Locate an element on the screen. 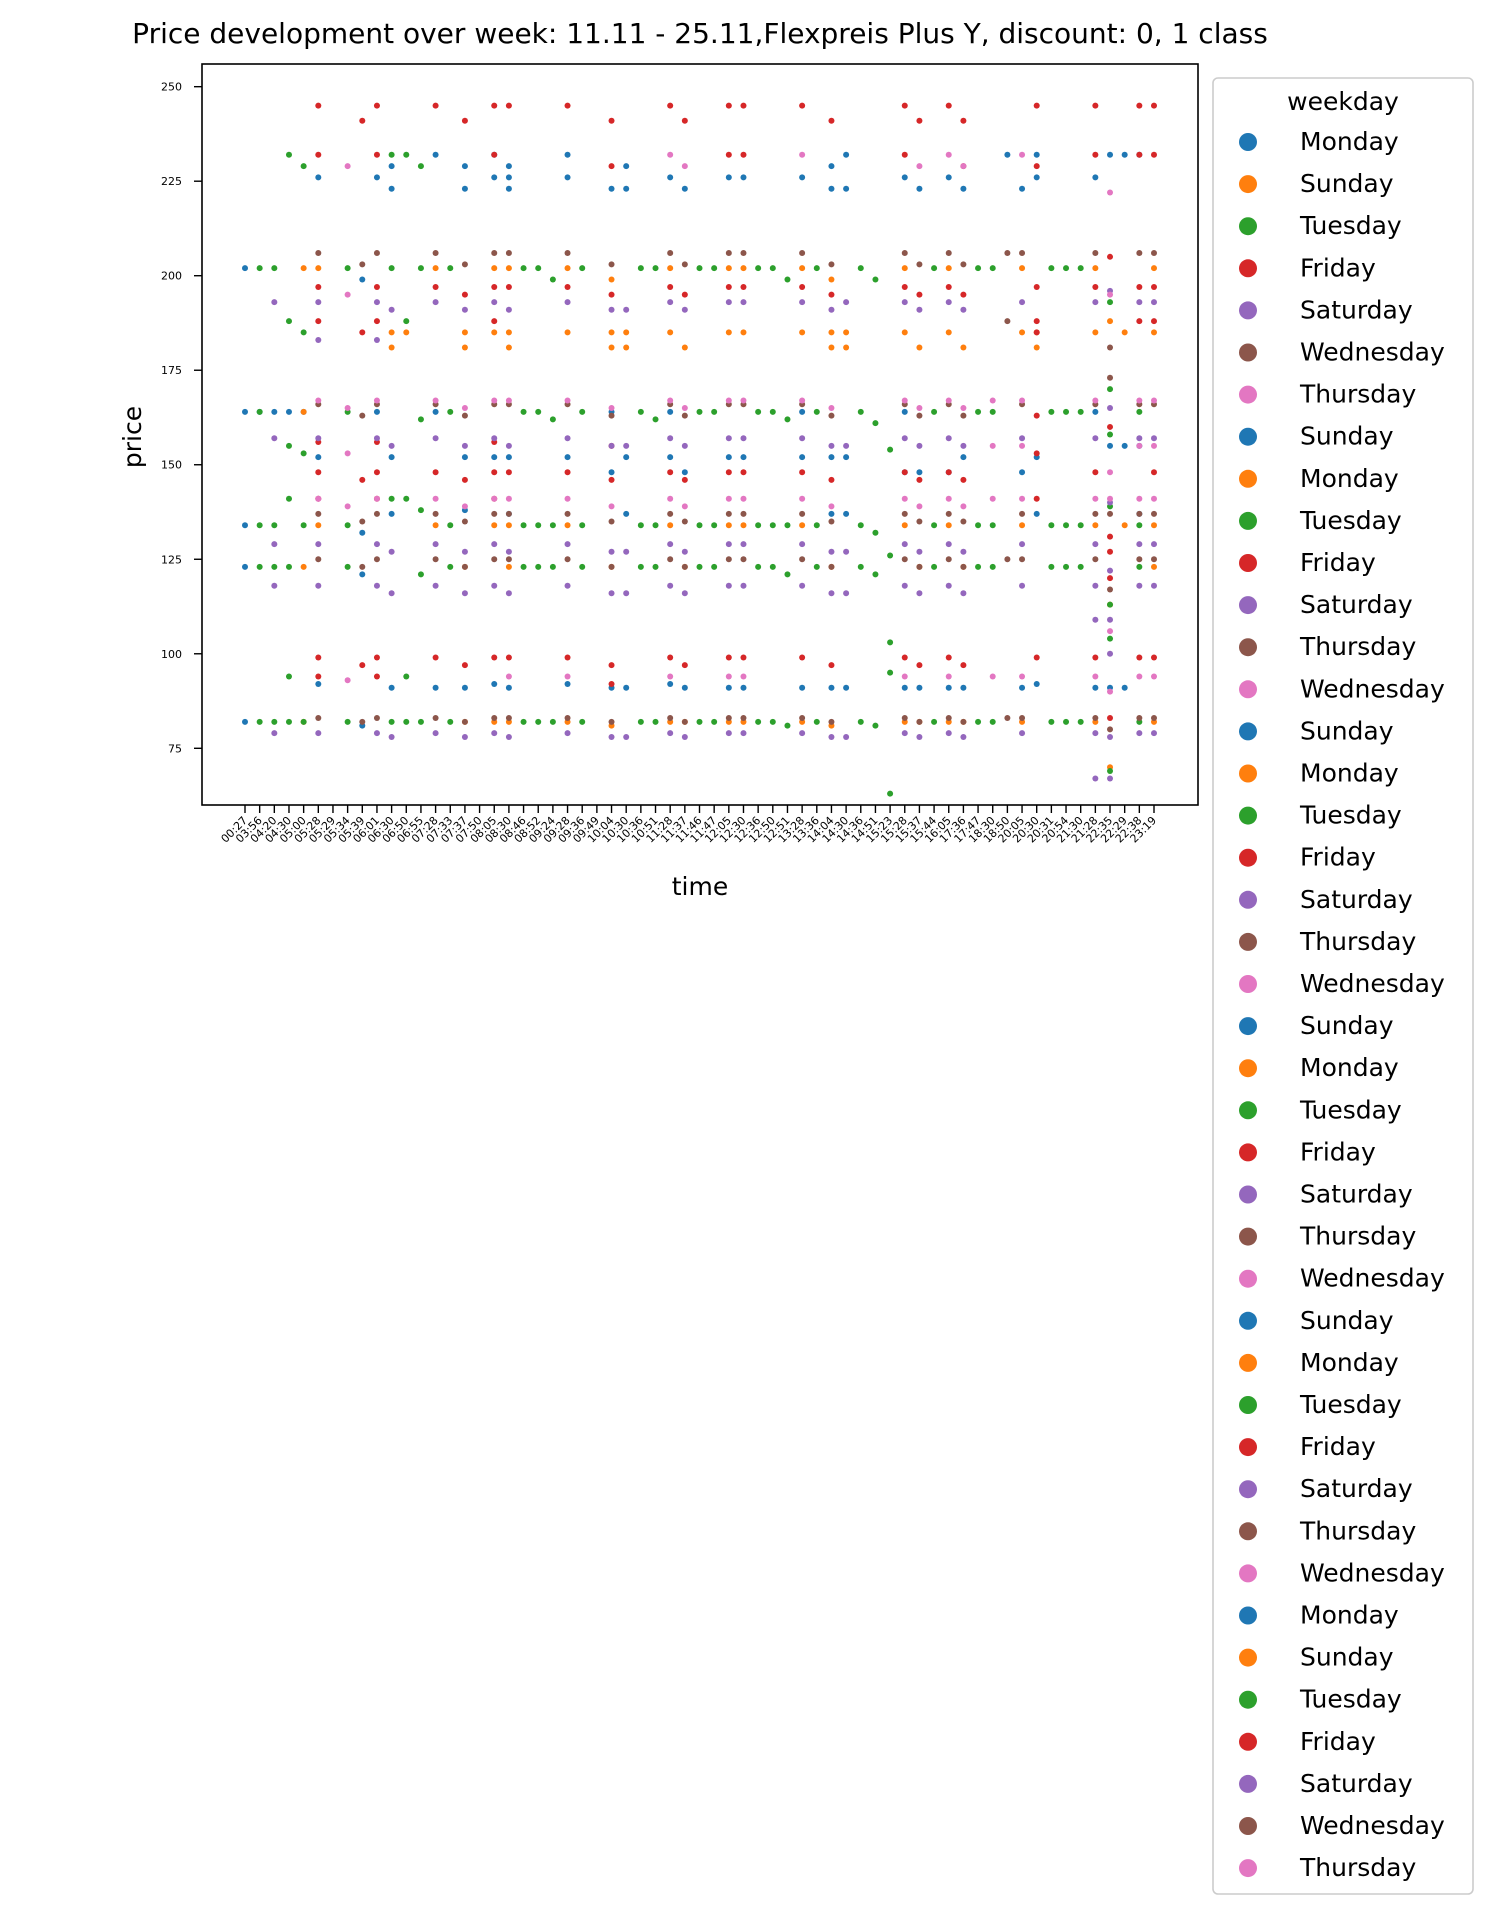 The width and height of the screenshot is (1487, 1910). y-tick-label: 175 is located at coordinates (171, 370).